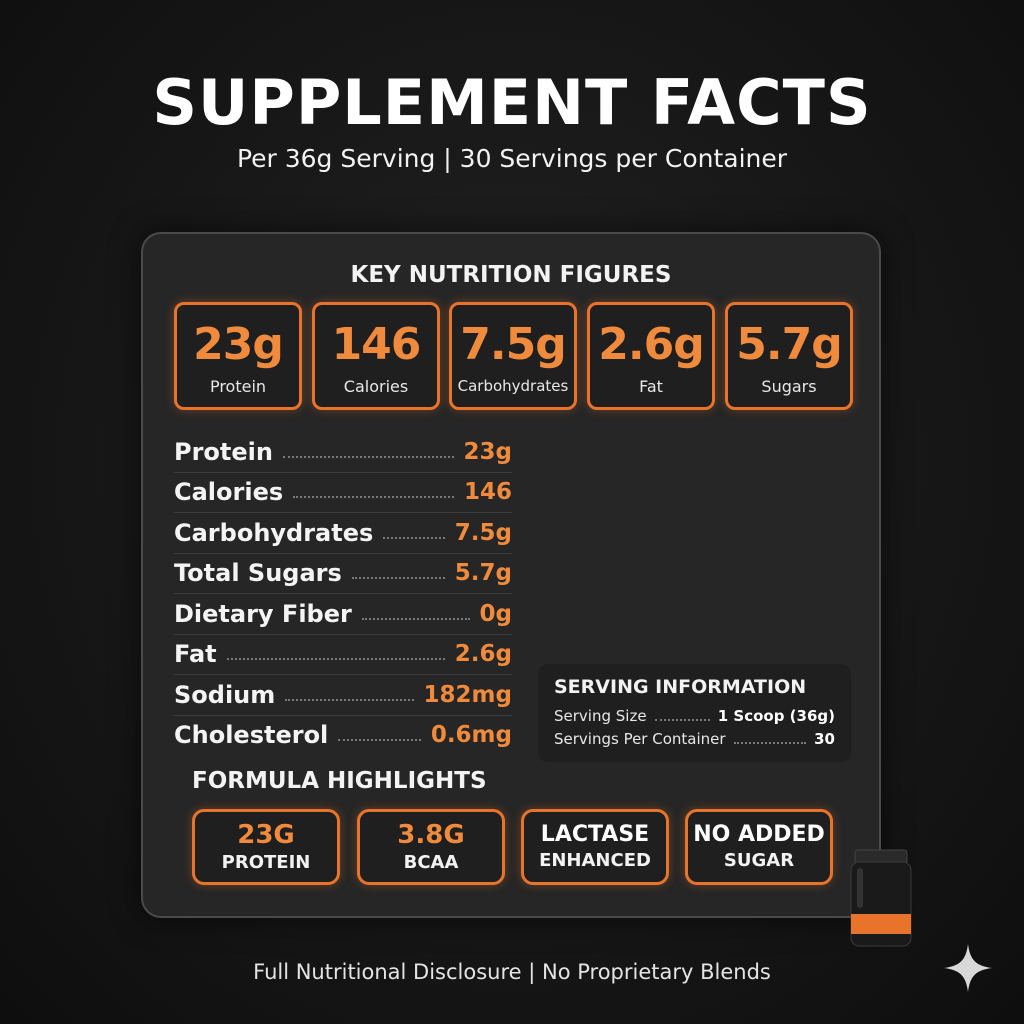 Image resolution: width=1024 pixels, height=1024 pixels. I want to click on formula-badge: NO ADDED SUGAR, so click(759, 847).